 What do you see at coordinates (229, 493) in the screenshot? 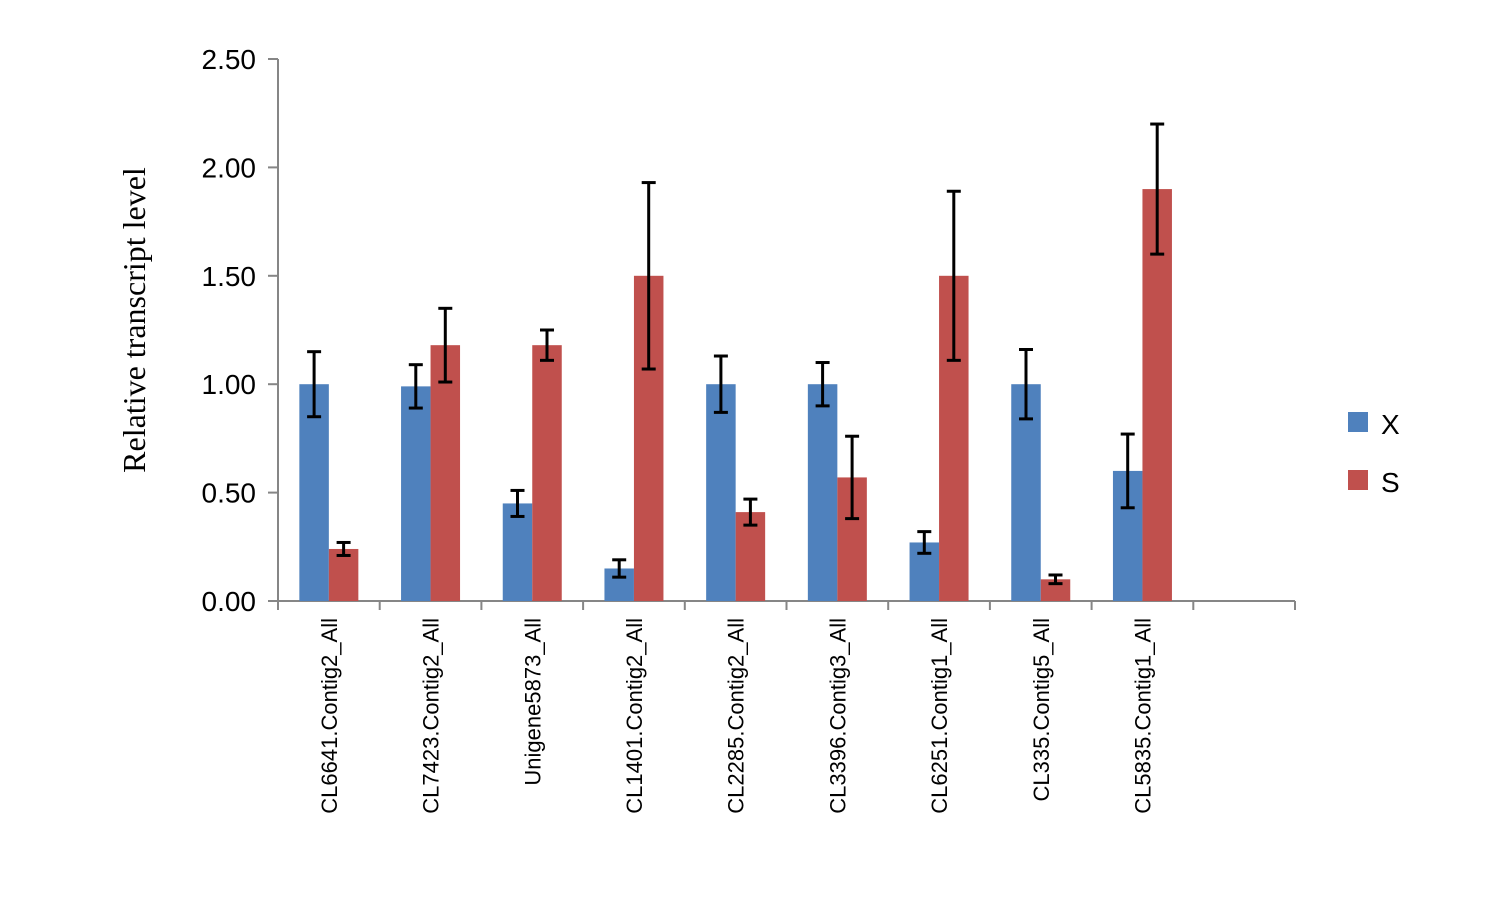
I see `y-tick-label: 0.50` at bounding box center [229, 493].